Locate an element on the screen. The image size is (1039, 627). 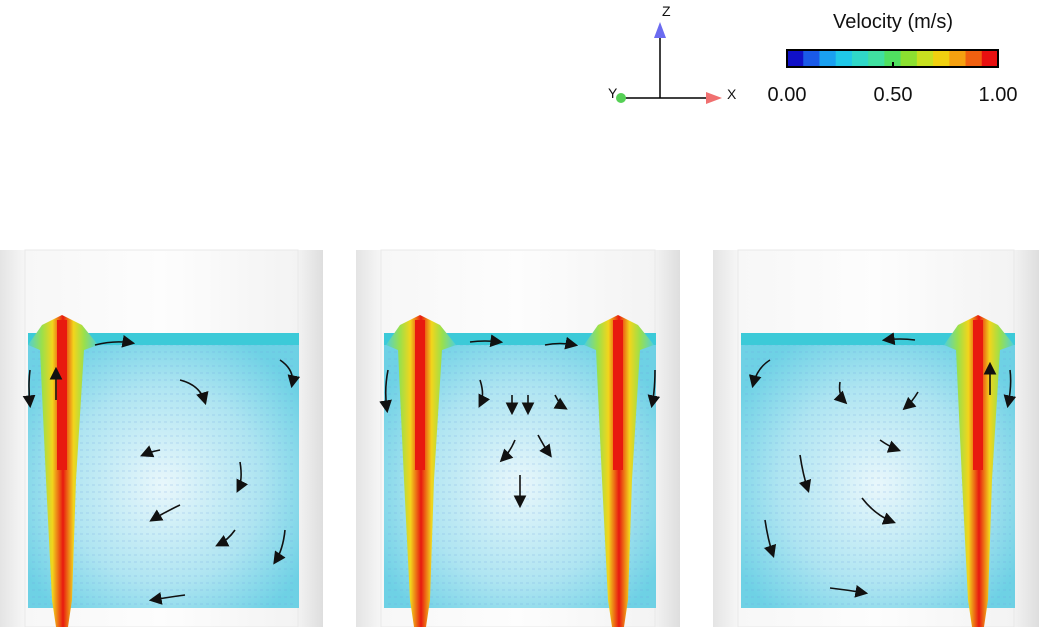
colorbar-tick-label: 0.00 is located at coordinates (787, 95).